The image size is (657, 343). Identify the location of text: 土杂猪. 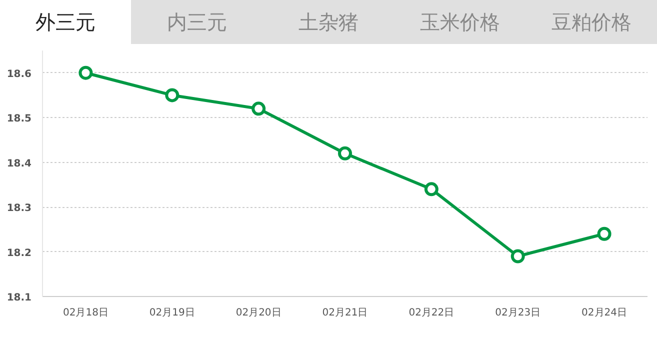
(328, 22).